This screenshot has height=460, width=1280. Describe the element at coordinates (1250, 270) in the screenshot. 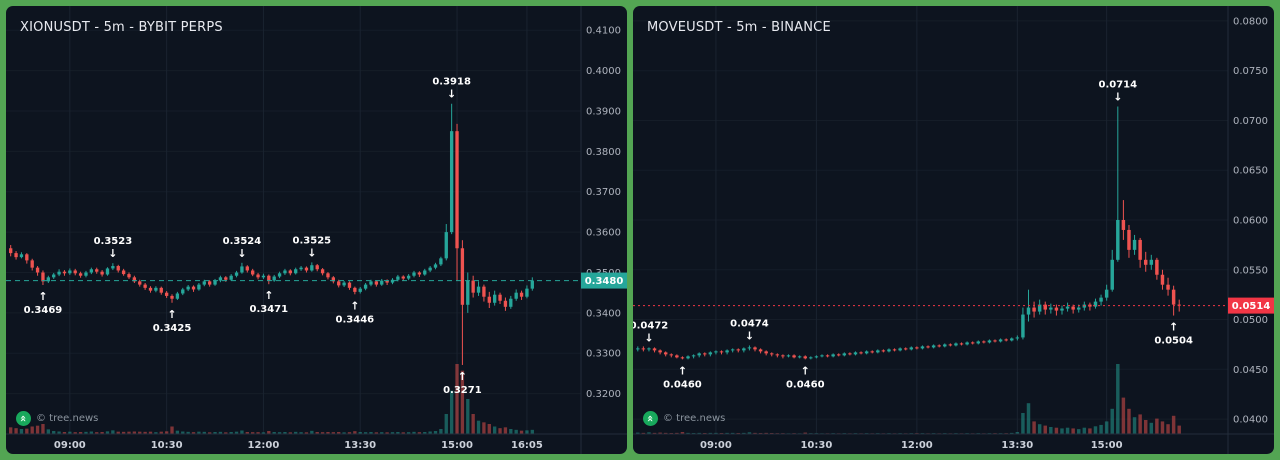

I see `svg-text: 0.0550` at that location.